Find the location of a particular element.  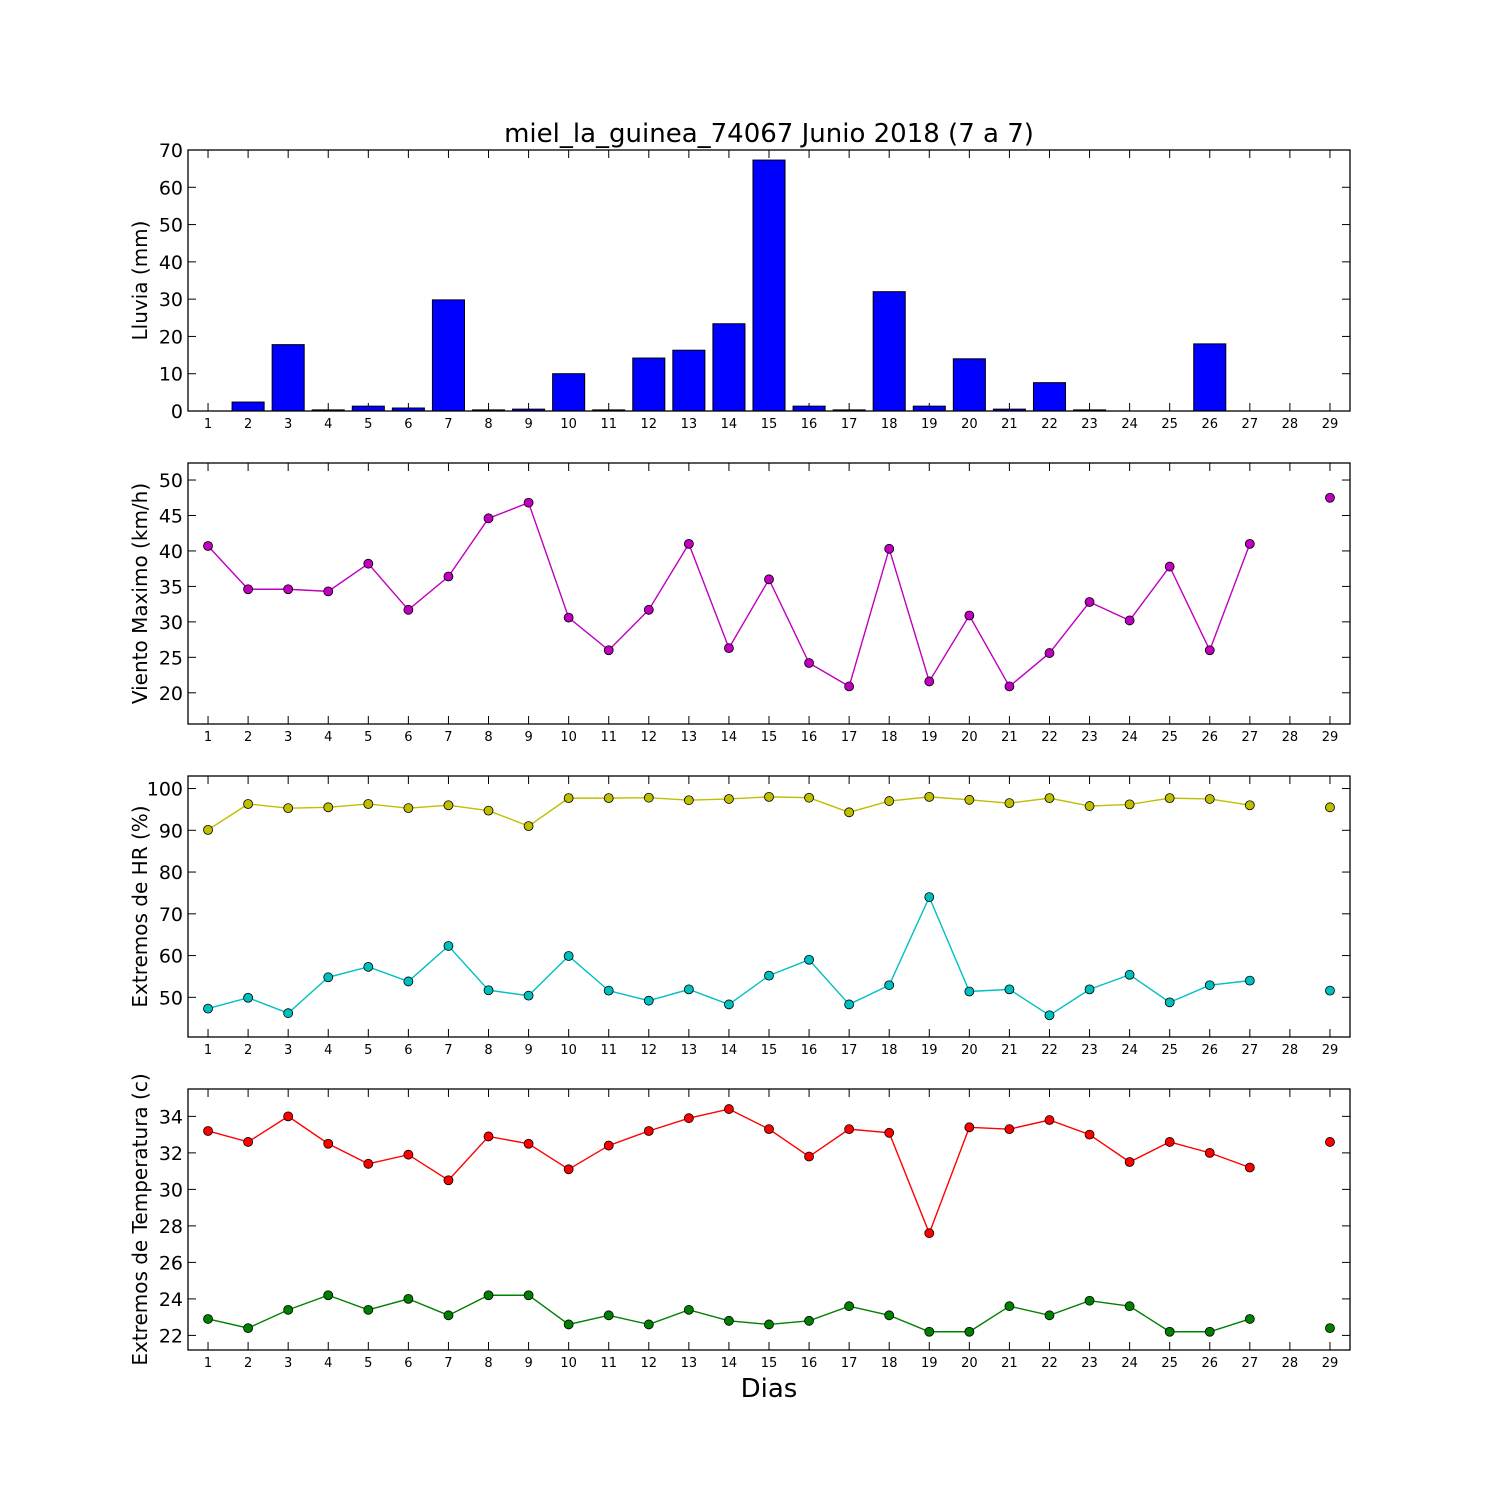

x-tick-label: 6 is located at coordinates (408, 1050).